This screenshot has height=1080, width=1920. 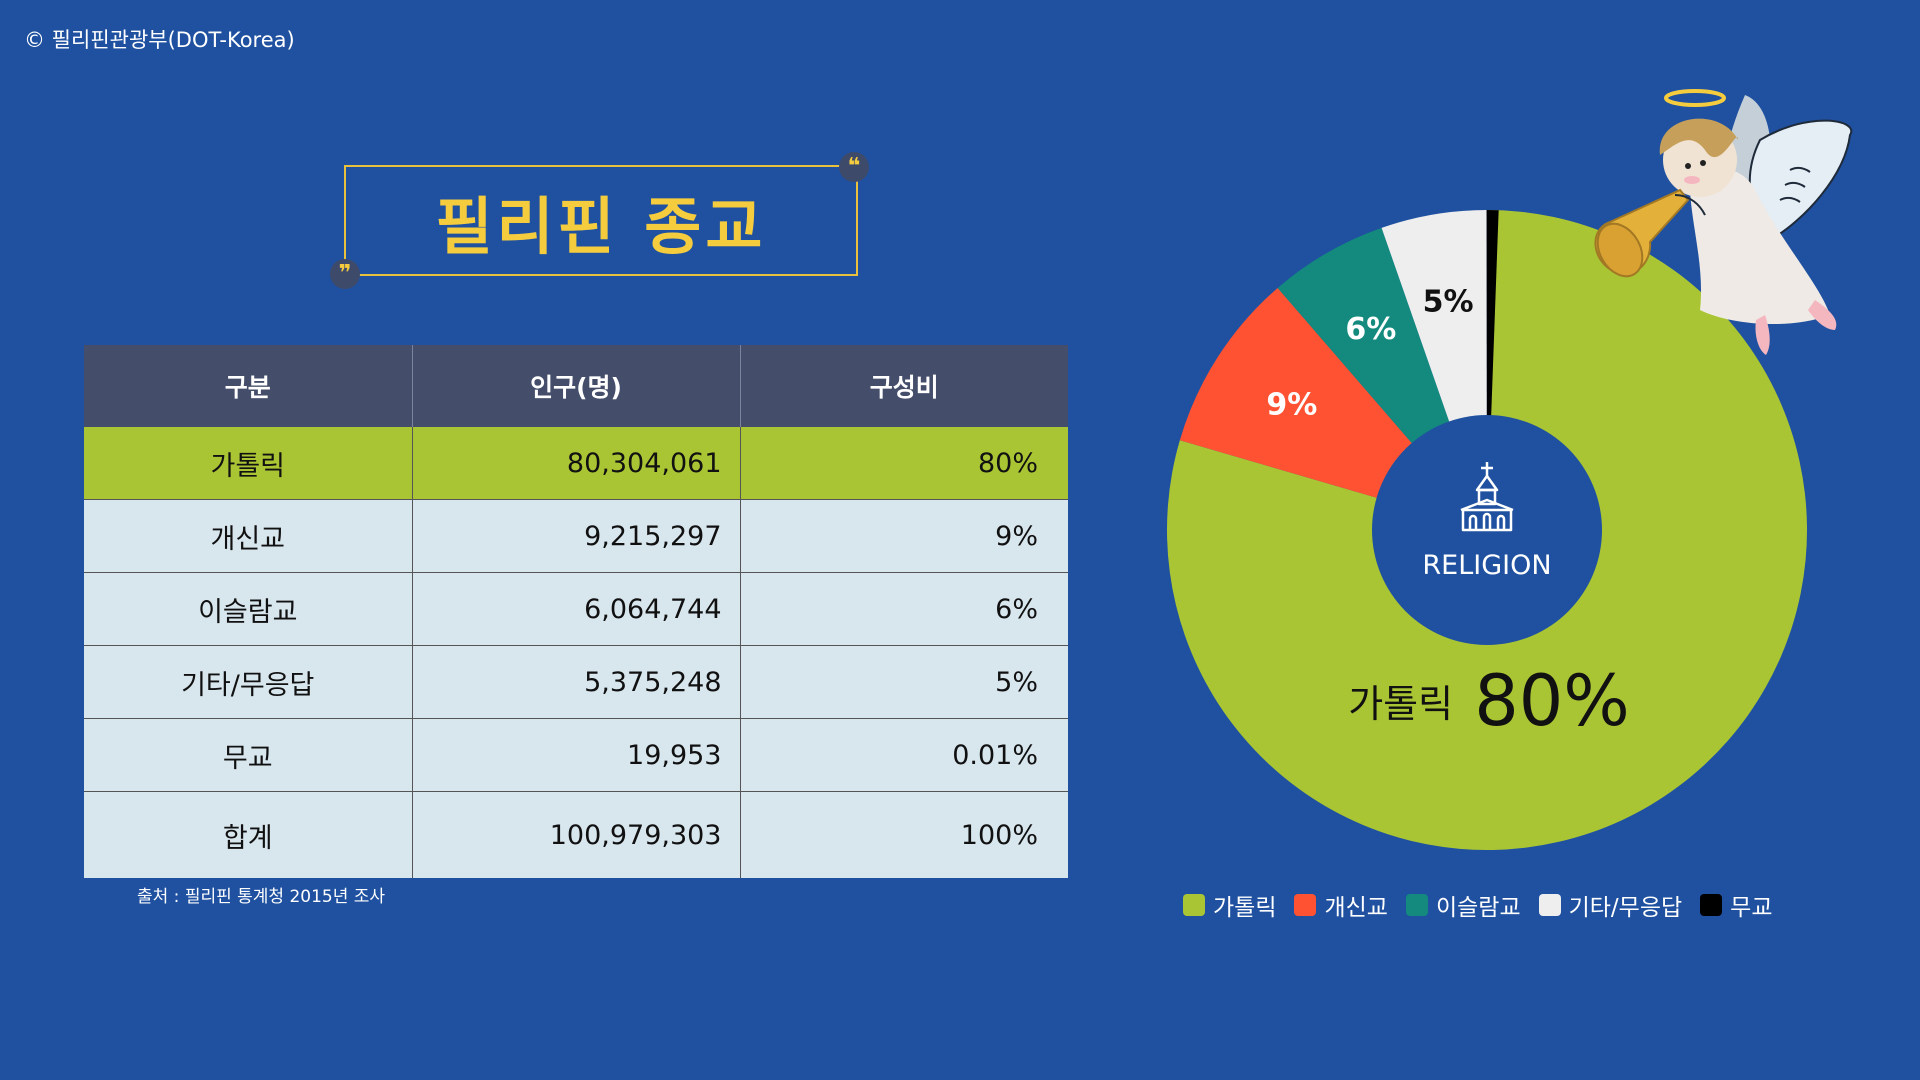 What do you see at coordinates (1552, 701) in the screenshot?
I see `highlight-value: 80%` at bounding box center [1552, 701].